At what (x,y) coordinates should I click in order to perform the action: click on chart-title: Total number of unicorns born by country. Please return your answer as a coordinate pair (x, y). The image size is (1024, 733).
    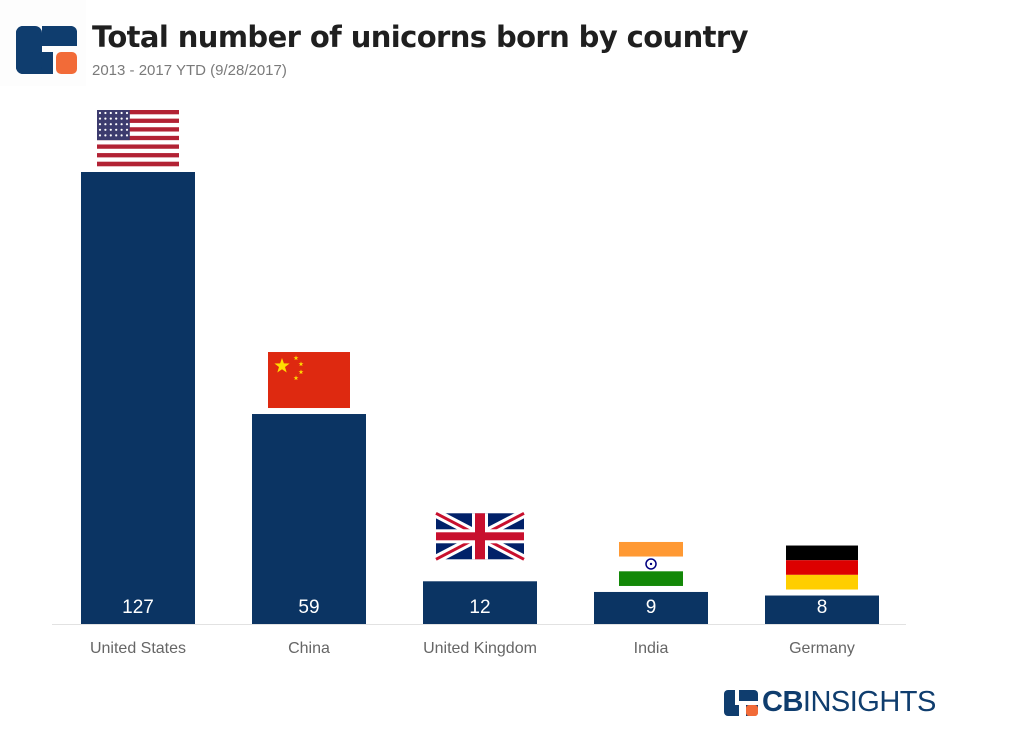
    Looking at the image, I should click on (420, 37).